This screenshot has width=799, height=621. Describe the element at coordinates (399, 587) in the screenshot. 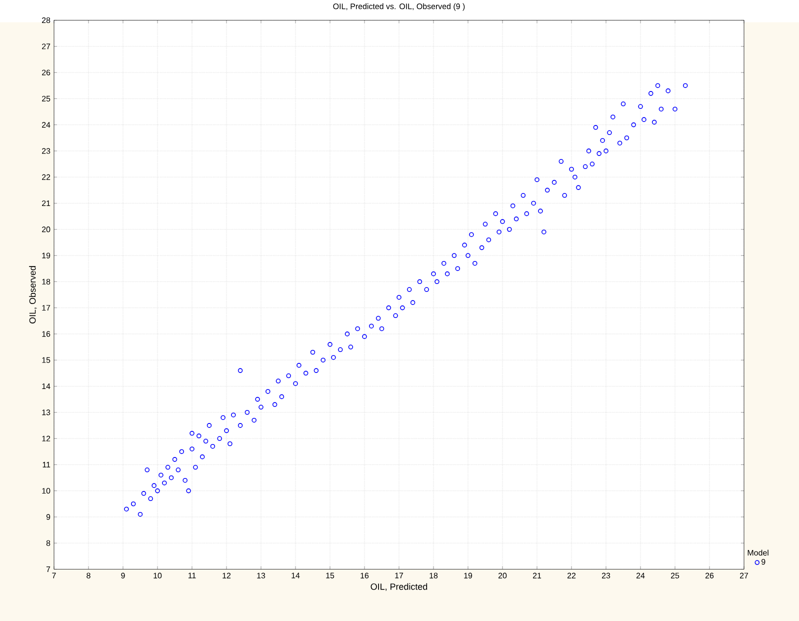

I see `x-axis-title: OIL, Predicted` at that location.